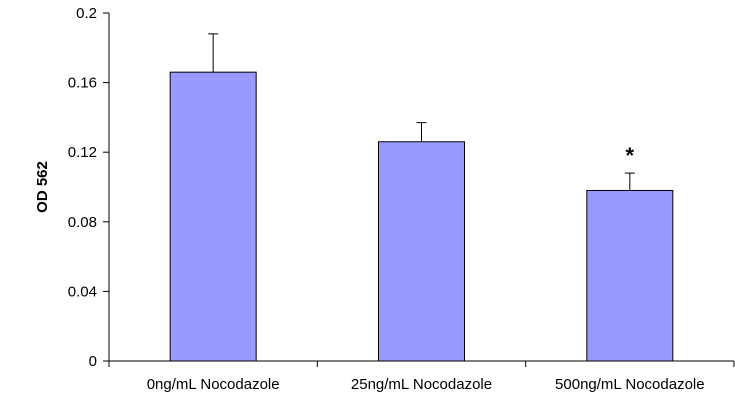 This screenshot has height=407, width=735. Describe the element at coordinates (630, 384) in the screenshot. I see `x-tick-label: 500ng/mL Nocodazole` at that location.